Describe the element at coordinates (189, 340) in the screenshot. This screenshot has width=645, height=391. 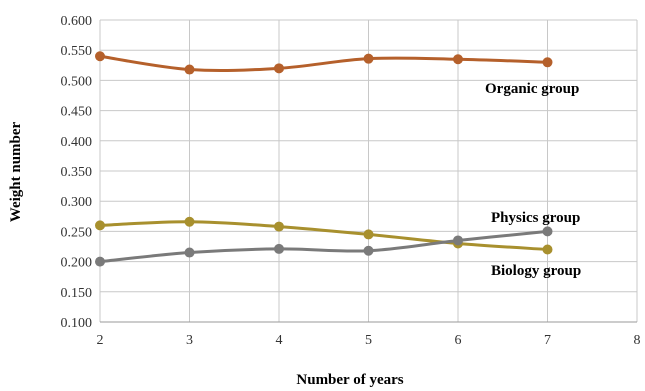
I see `x-tick-label: 3` at that location.